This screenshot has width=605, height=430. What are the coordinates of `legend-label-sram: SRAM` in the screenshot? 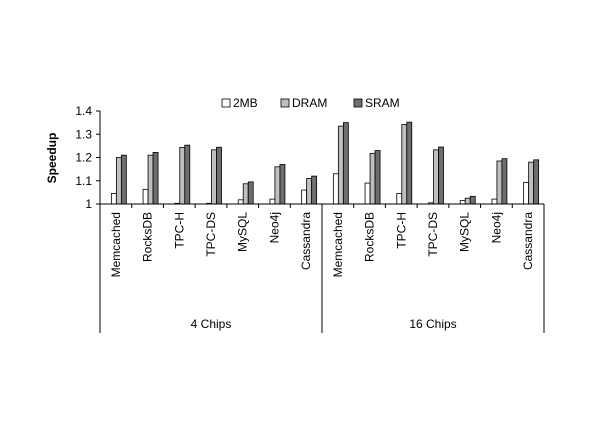 It's located at (382, 103).